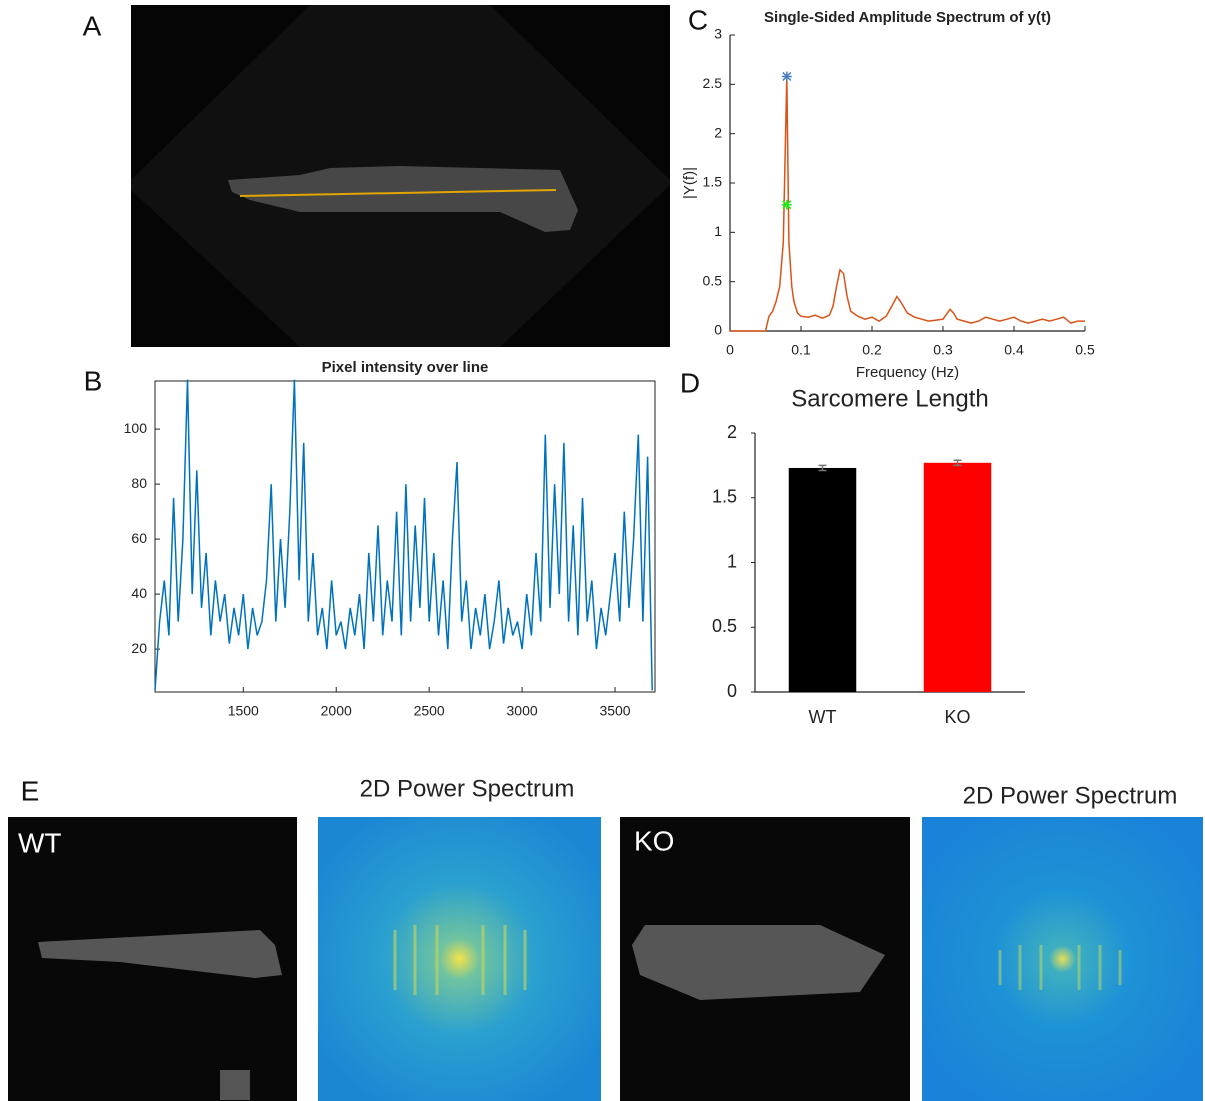 This screenshot has height=1101, width=1205. What do you see at coordinates (801, 350) in the screenshot?
I see `x-tick-label: 0.1` at bounding box center [801, 350].